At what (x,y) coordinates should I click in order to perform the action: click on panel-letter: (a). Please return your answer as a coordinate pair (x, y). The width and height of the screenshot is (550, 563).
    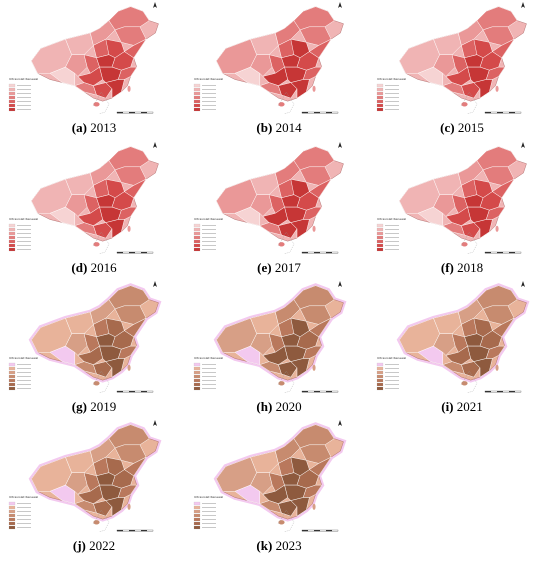
    Looking at the image, I should click on (79, 127).